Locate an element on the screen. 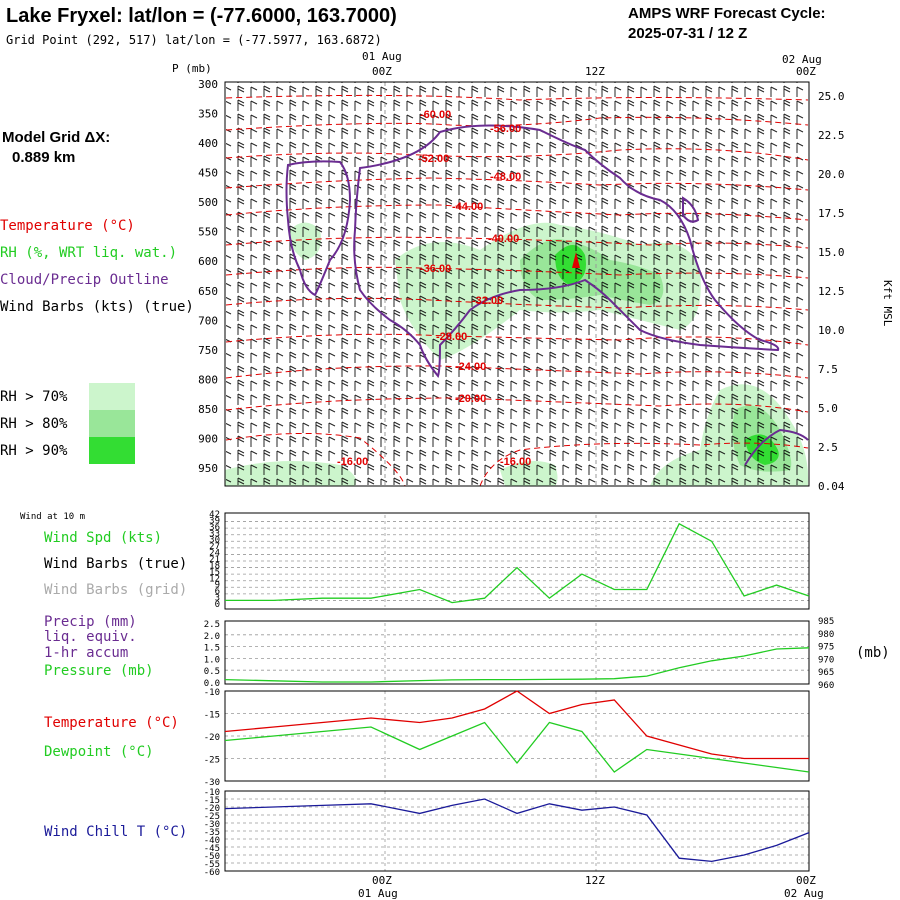 The height and width of the screenshot is (900, 900). chill-tick: -40 is located at coordinates (212, 841).